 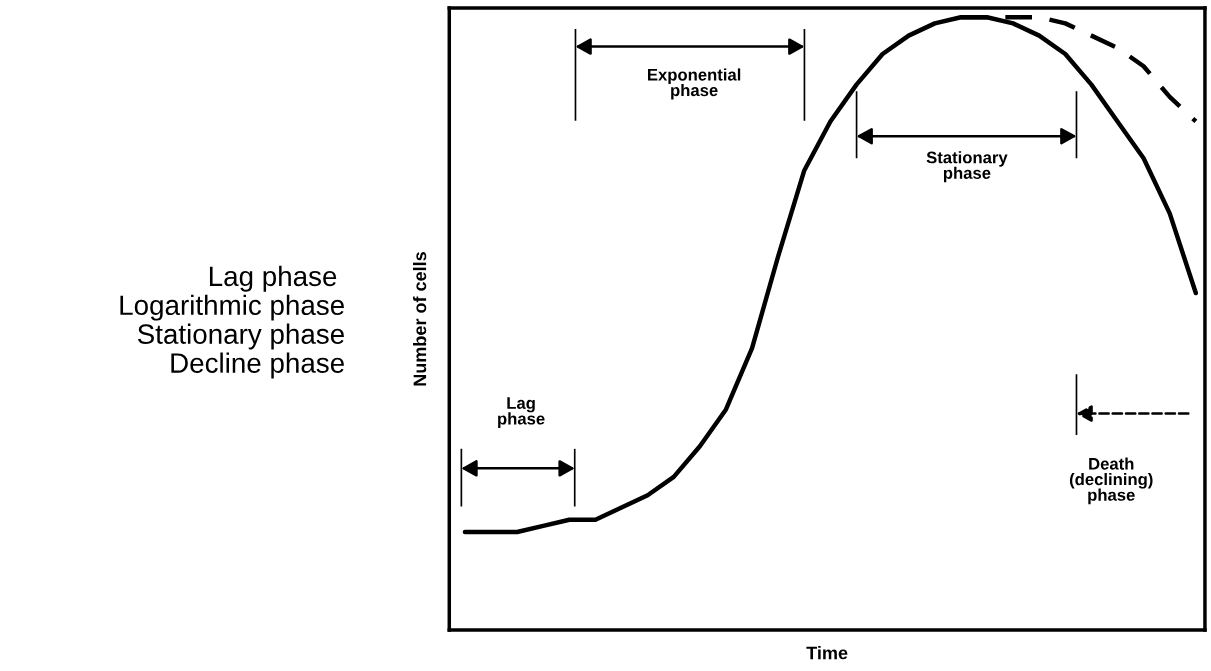 I want to click on annotation: Lag phase, so click(x=521, y=412).